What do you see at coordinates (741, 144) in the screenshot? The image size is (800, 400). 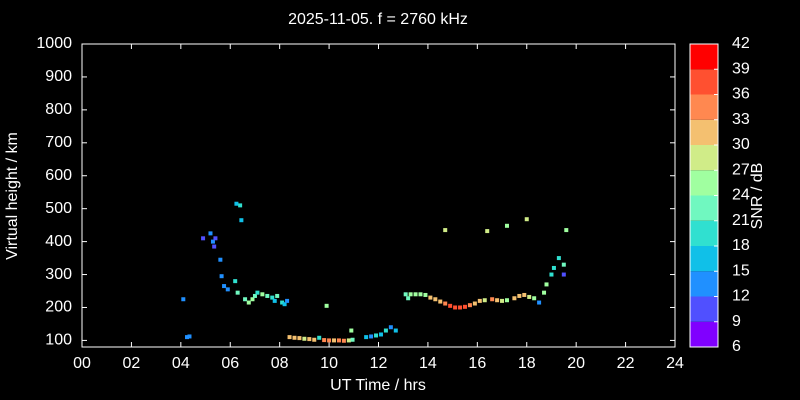 I see `colorbar-tick-label: 30` at bounding box center [741, 144].